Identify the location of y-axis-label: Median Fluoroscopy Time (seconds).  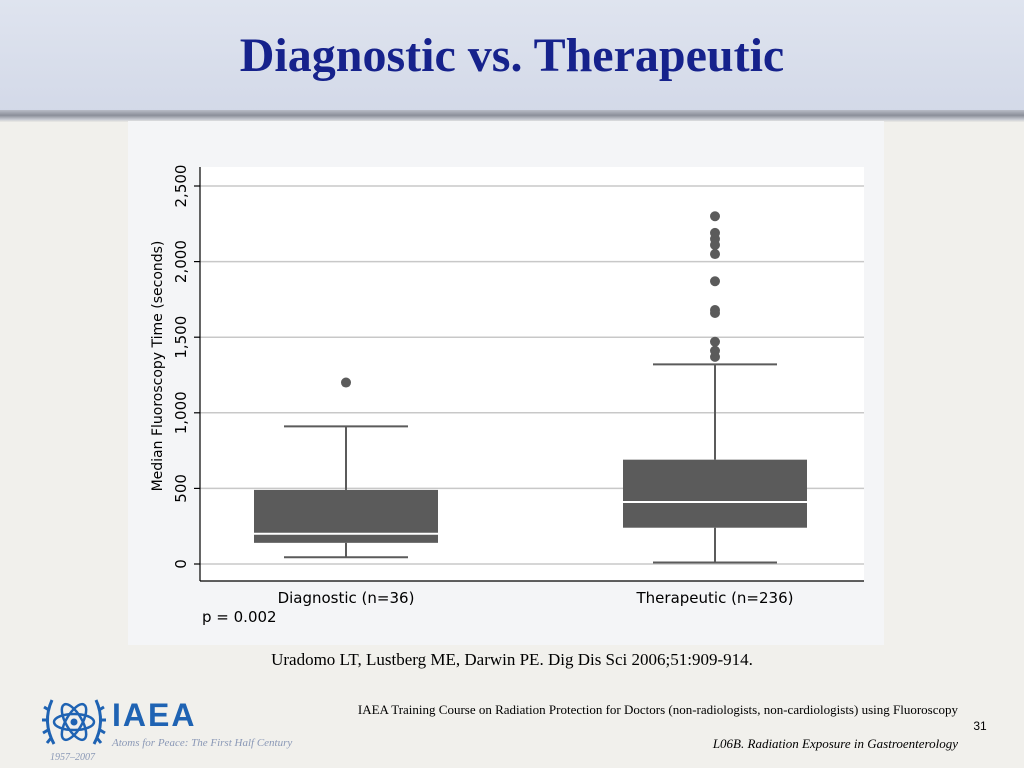
(158, 366).